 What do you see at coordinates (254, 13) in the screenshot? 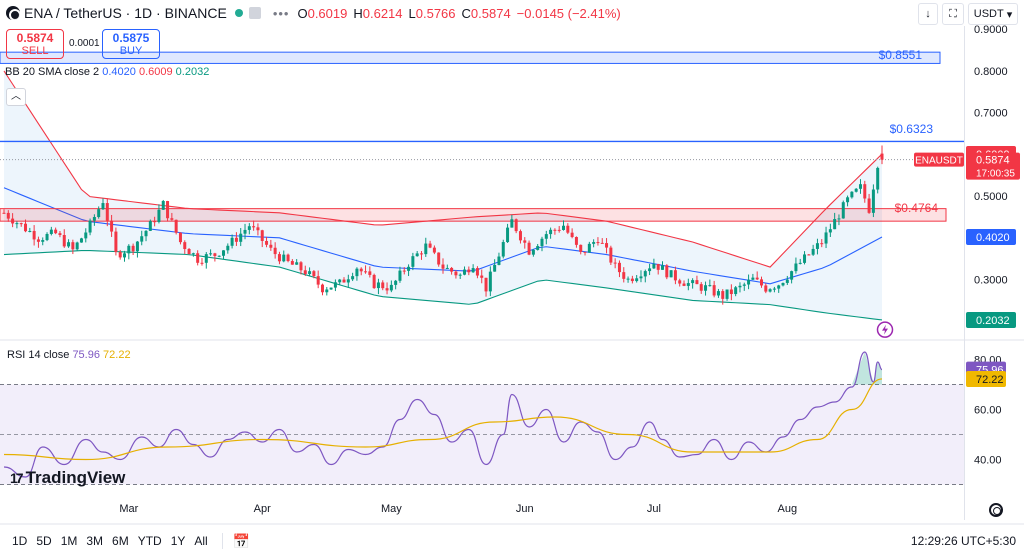
I see `hide-legend-icon` at bounding box center [254, 13].